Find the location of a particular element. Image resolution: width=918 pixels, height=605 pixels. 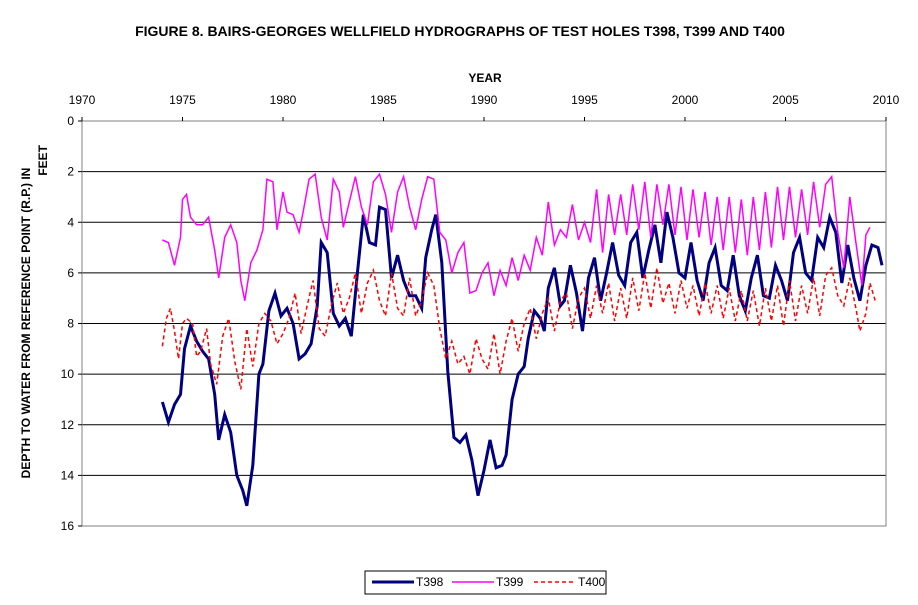

x-tick-label: 2010 is located at coordinates (886, 100).